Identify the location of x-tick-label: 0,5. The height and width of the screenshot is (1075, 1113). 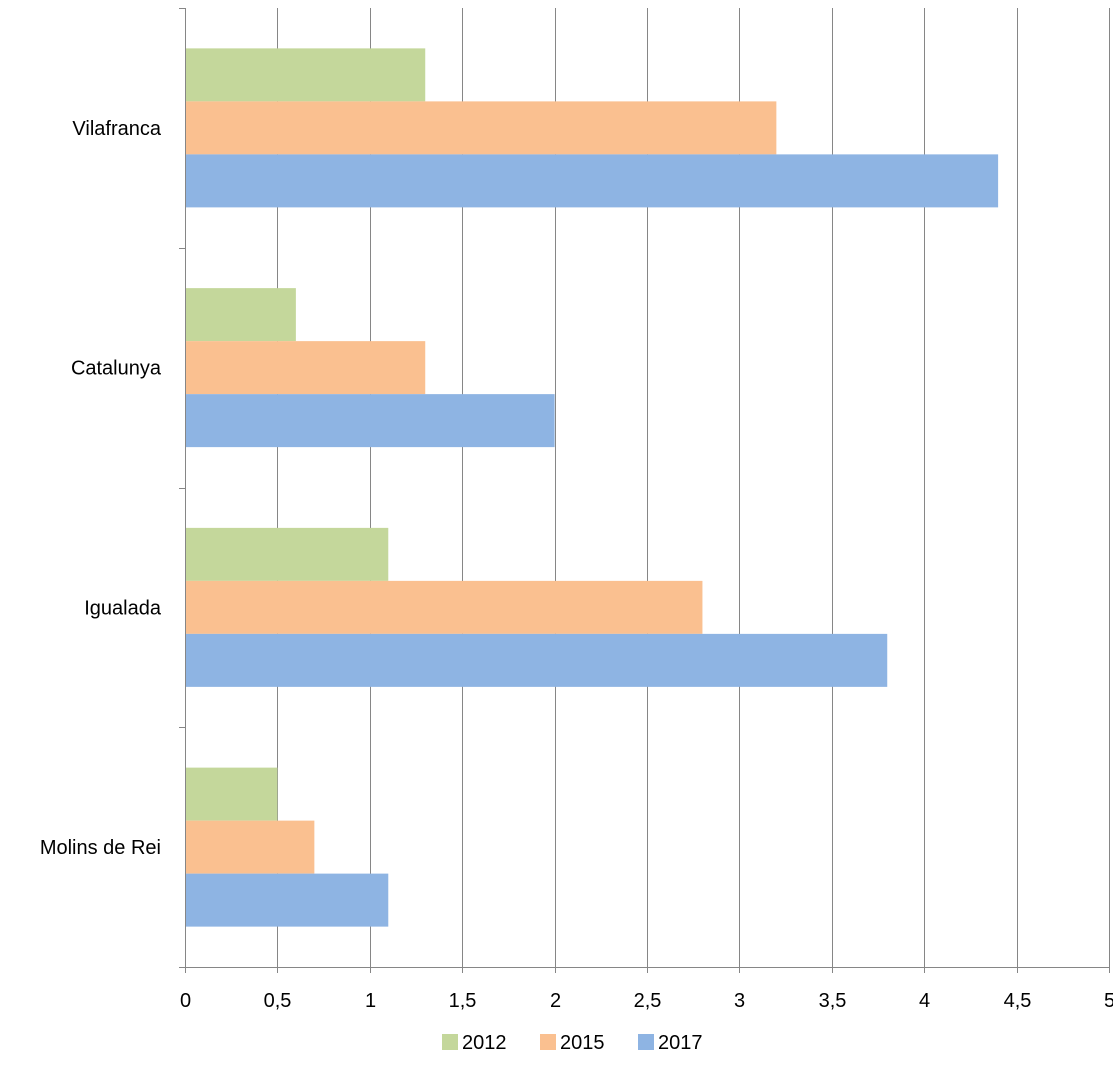
(278, 1001).